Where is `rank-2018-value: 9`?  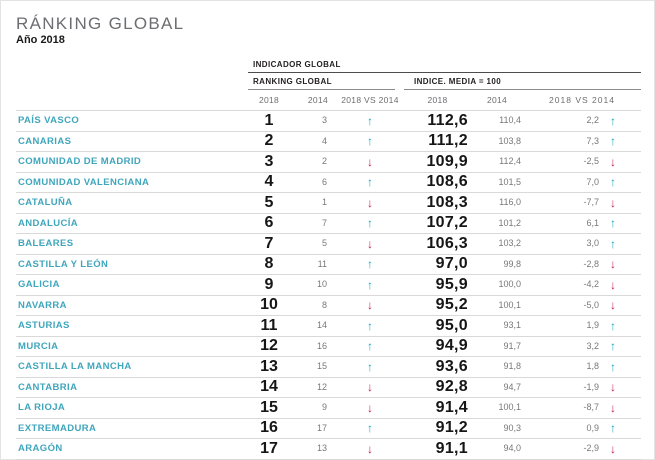 rank-2018-value: 9 is located at coordinates (269, 284).